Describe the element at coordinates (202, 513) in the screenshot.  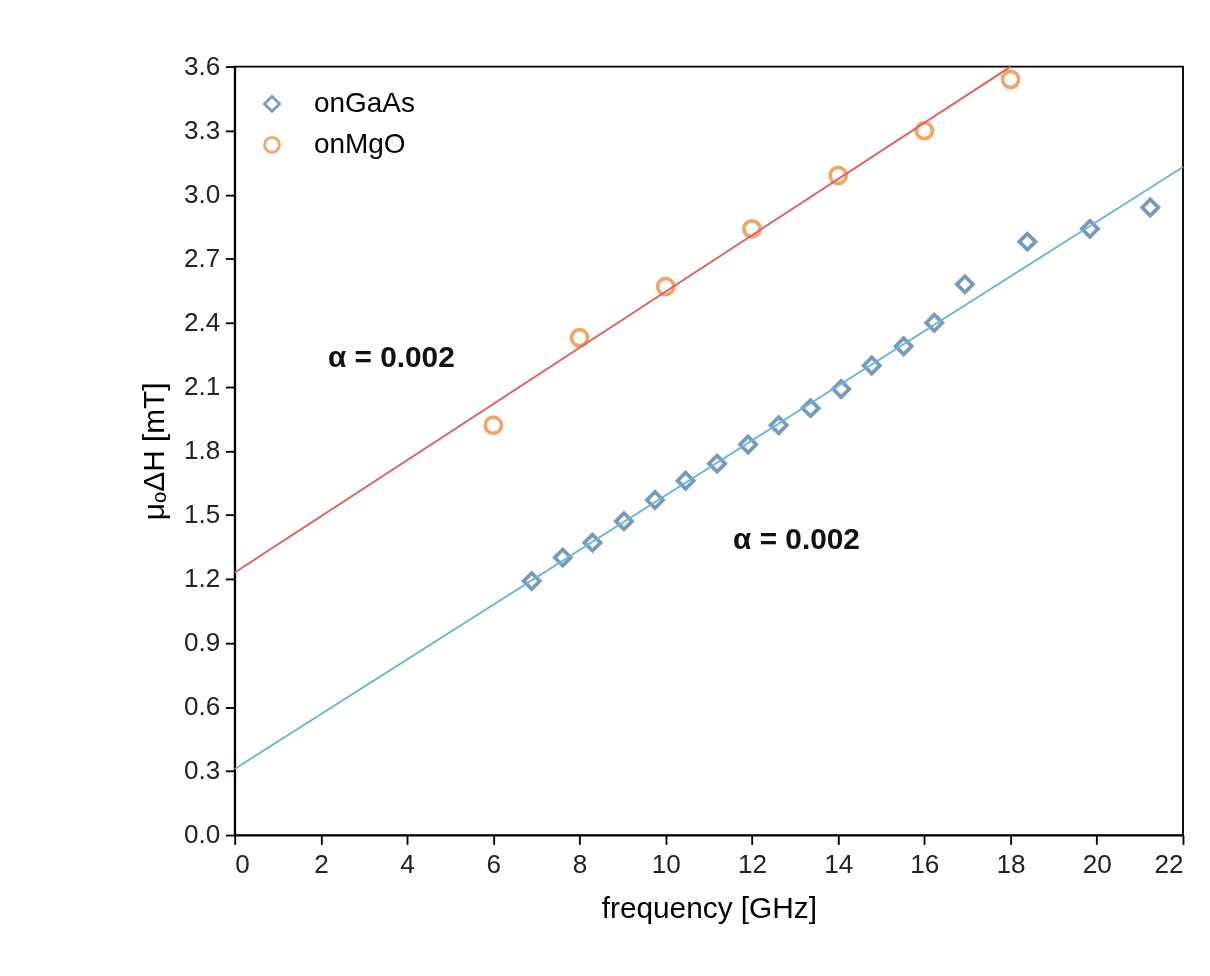
I see `y-tick-label: 1.5` at that location.